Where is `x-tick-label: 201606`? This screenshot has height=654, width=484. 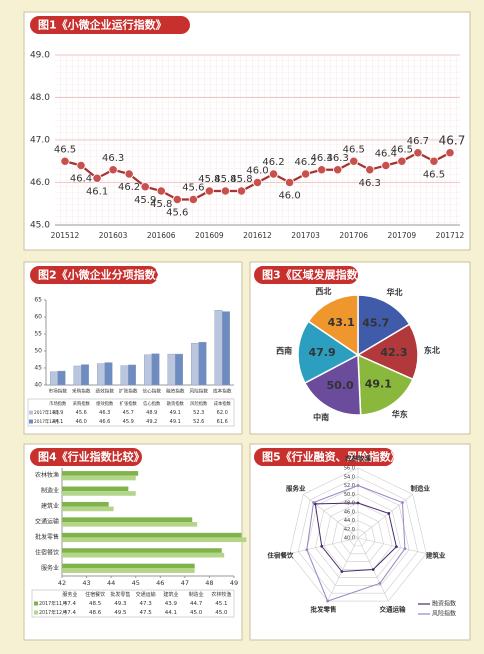 x-tick-label: 201606 is located at coordinates (161, 235).